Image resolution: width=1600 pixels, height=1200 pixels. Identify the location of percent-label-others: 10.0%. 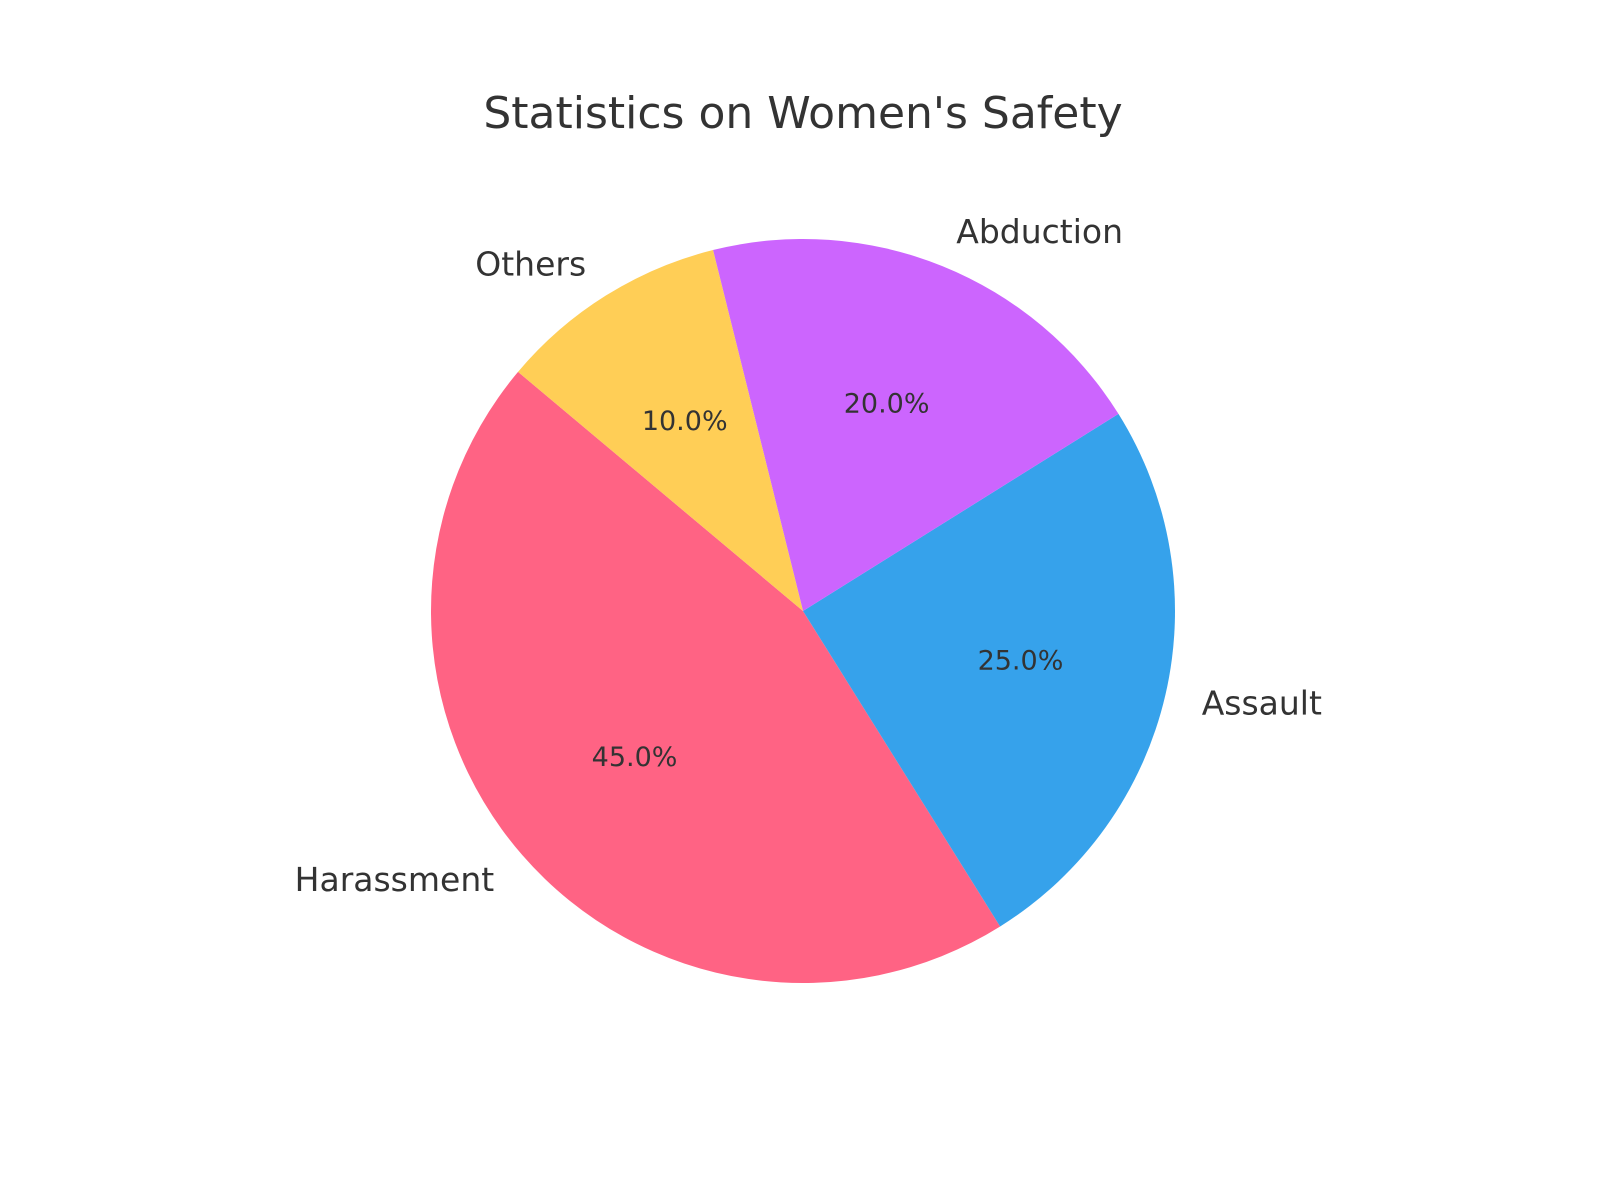
(685, 421).